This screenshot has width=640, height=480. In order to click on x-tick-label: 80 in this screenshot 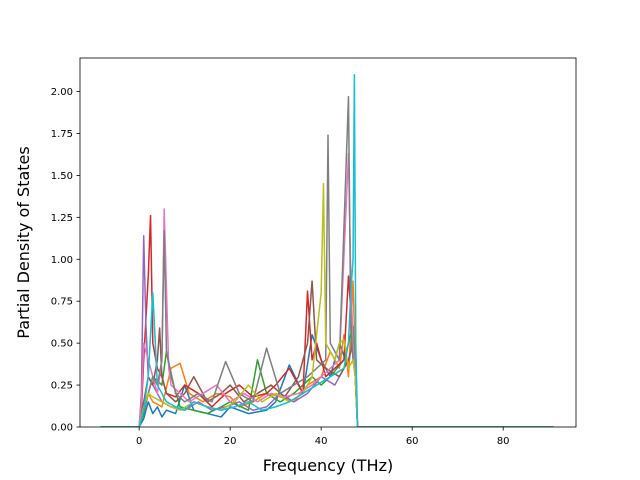, I will do `click(503, 441)`.